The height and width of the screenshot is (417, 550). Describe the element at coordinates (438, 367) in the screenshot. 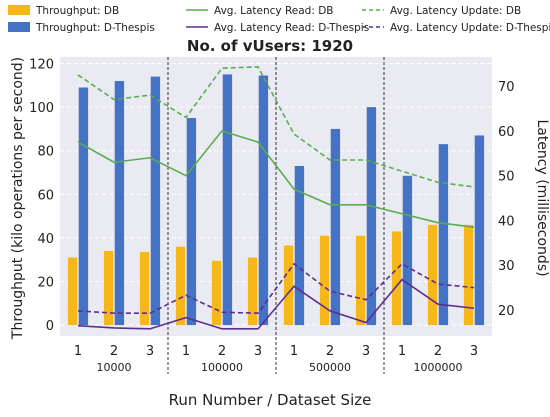

I see `group-label: 1000000` at that location.